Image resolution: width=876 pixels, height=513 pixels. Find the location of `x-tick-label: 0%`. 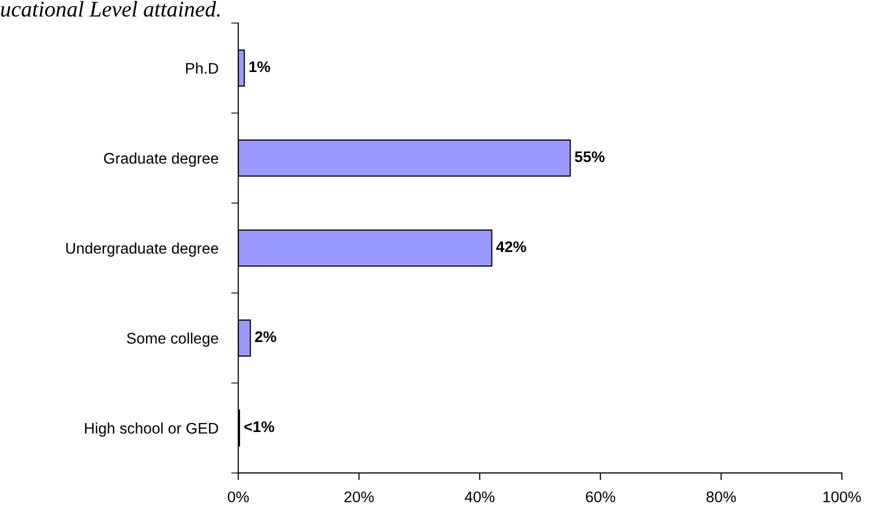

x-tick-label: 0% is located at coordinates (238, 496).